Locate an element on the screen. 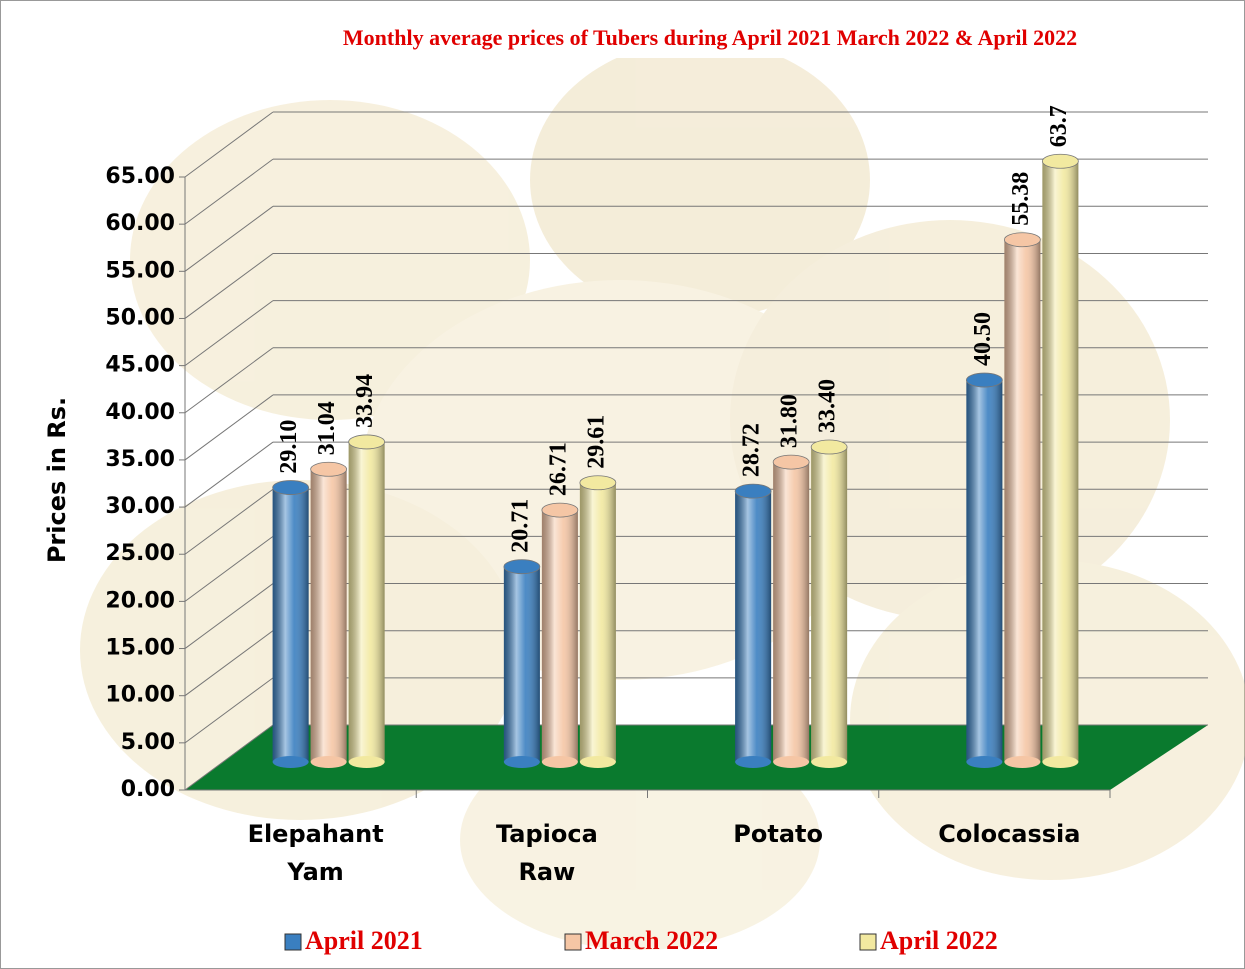  y-tick-label: 10.00 is located at coordinates (140, 695).